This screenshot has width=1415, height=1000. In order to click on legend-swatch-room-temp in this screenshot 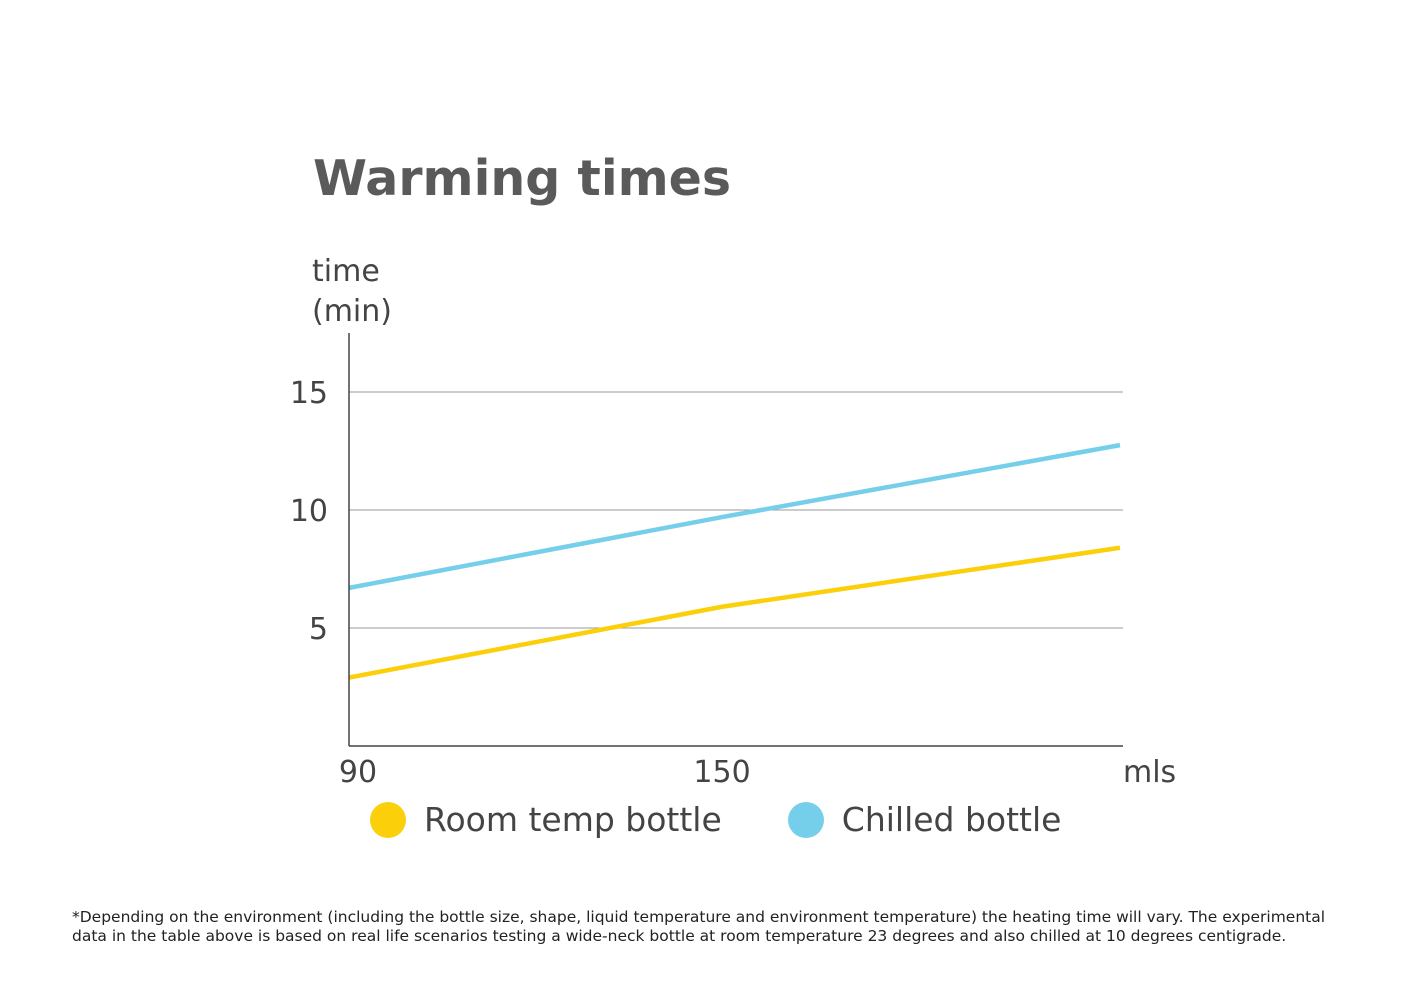, I will do `click(388, 819)`.